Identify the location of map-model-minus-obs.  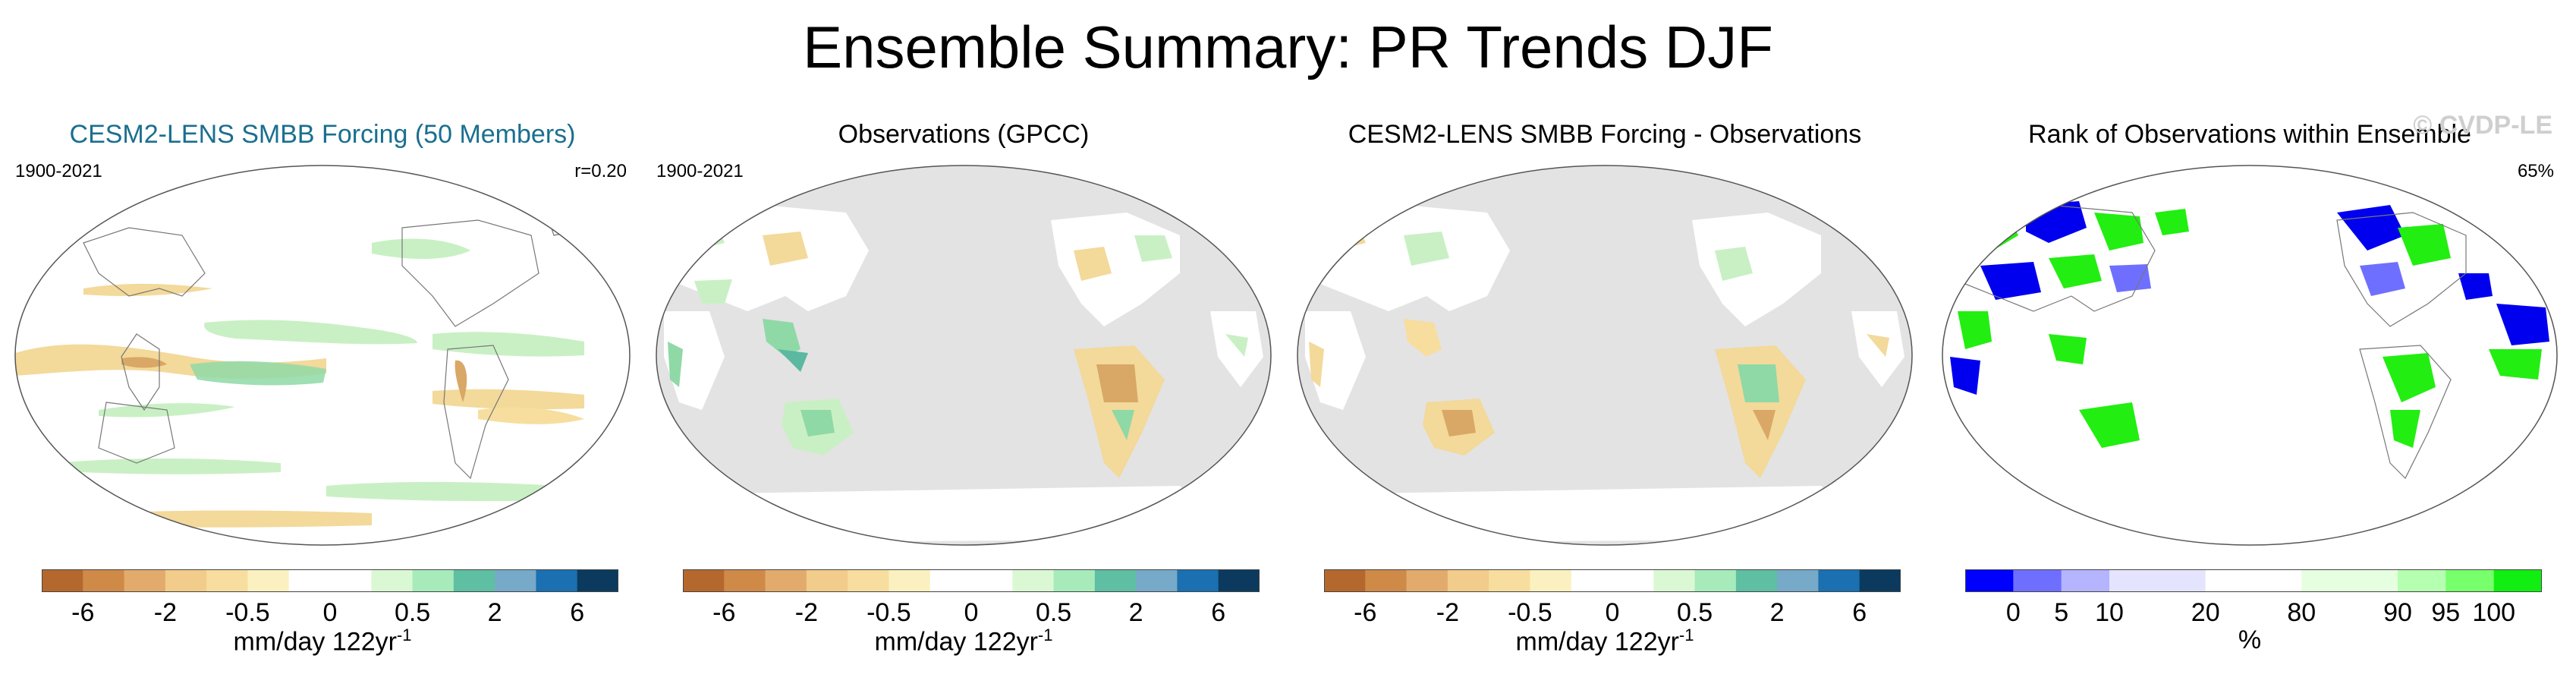
(1605, 355).